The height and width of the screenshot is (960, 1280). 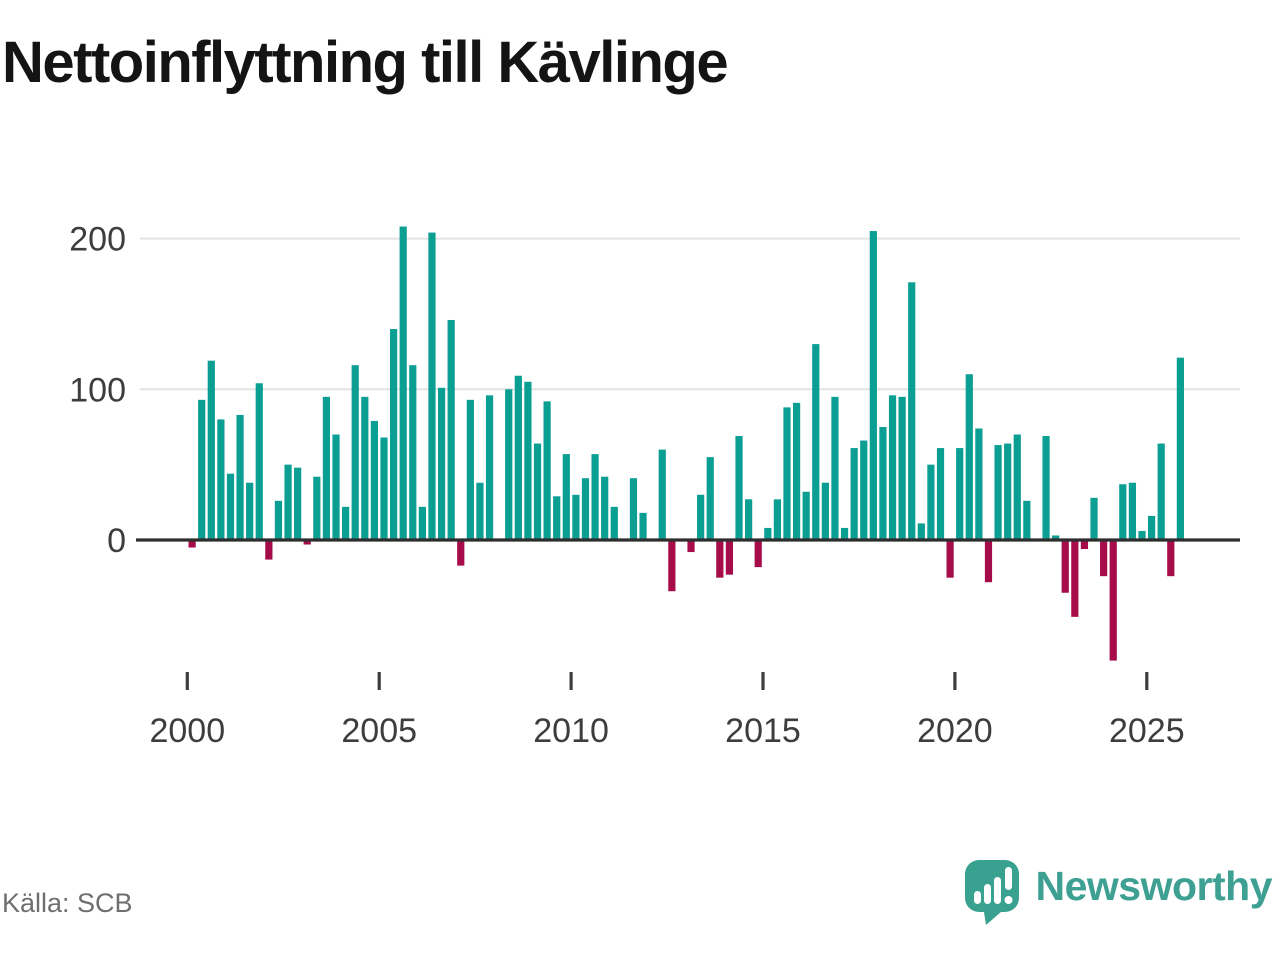 I want to click on bar-2001-q3, so click(x=250, y=511).